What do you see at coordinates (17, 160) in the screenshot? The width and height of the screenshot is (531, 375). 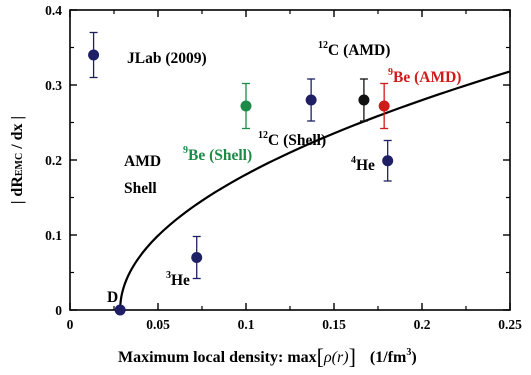 I see `y-axis-label: | dREMC / dx |` at bounding box center [17, 160].